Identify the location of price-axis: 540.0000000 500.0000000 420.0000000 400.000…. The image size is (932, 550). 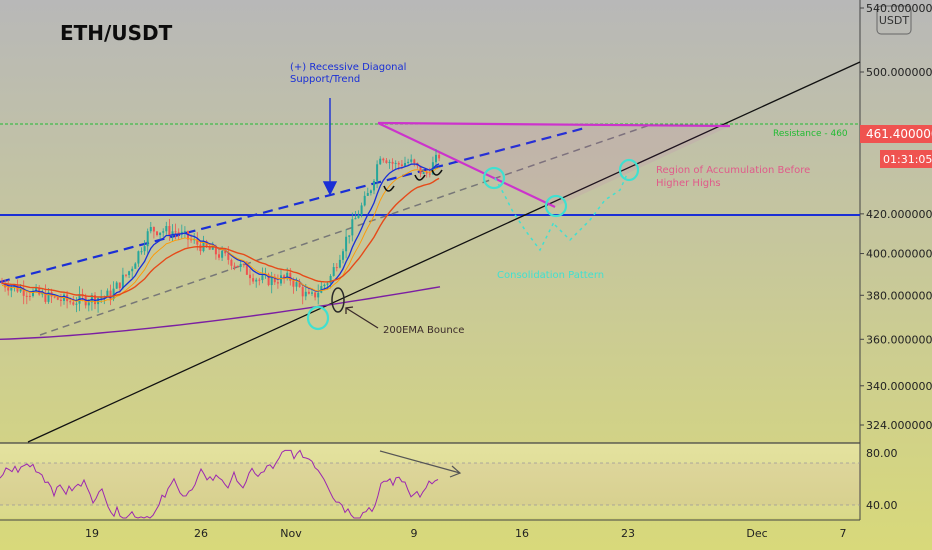
(896, 217).